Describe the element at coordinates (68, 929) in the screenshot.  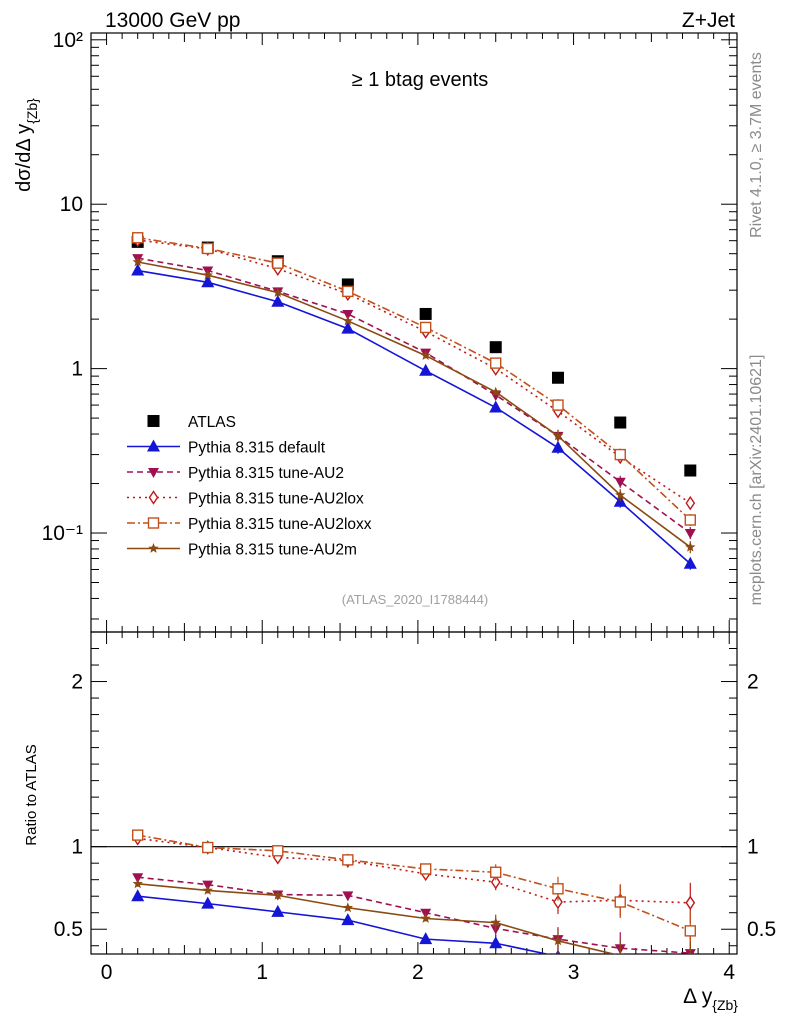
I see `y-tick-label-ratio: 0.5` at that location.